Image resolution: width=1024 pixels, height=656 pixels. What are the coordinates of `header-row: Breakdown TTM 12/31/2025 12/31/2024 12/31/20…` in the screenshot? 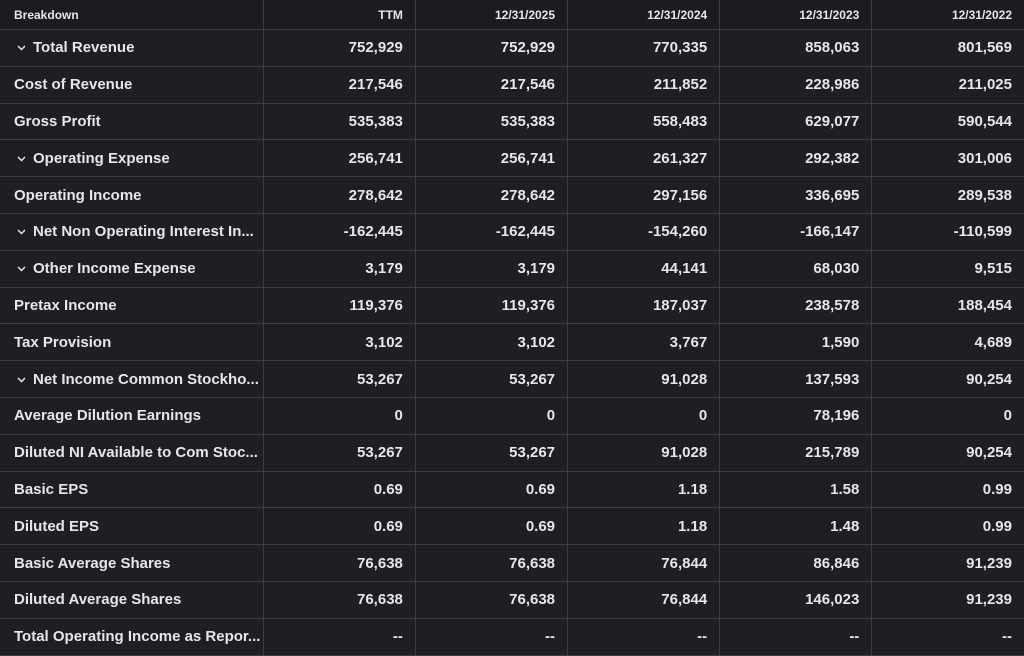 It's located at (512, 15).